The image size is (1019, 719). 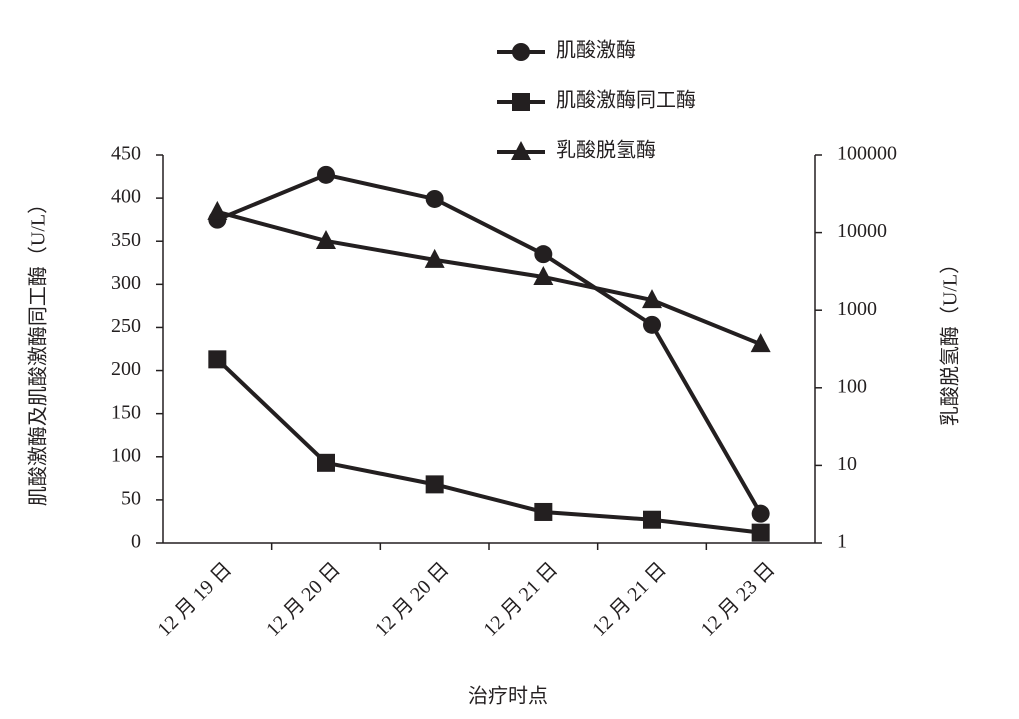 What do you see at coordinates (126, 455) in the screenshot?
I see `y-tick-label: 100` at bounding box center [126, 455].